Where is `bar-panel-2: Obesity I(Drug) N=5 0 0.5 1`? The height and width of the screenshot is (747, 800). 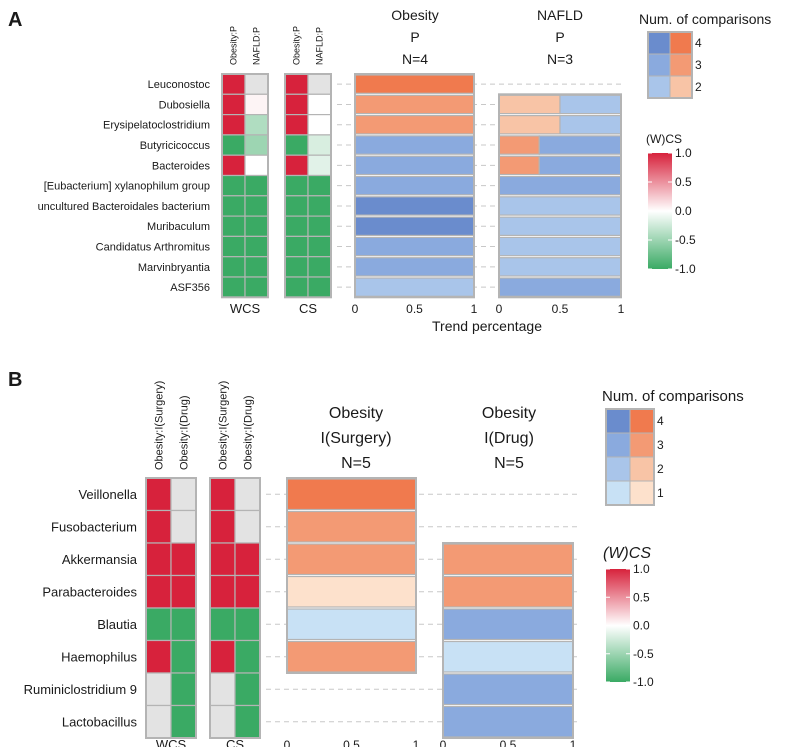
bar-panel-2: Obesity I(Drug) N=5 0 0.5 1 is located at coordinates (508, 576).